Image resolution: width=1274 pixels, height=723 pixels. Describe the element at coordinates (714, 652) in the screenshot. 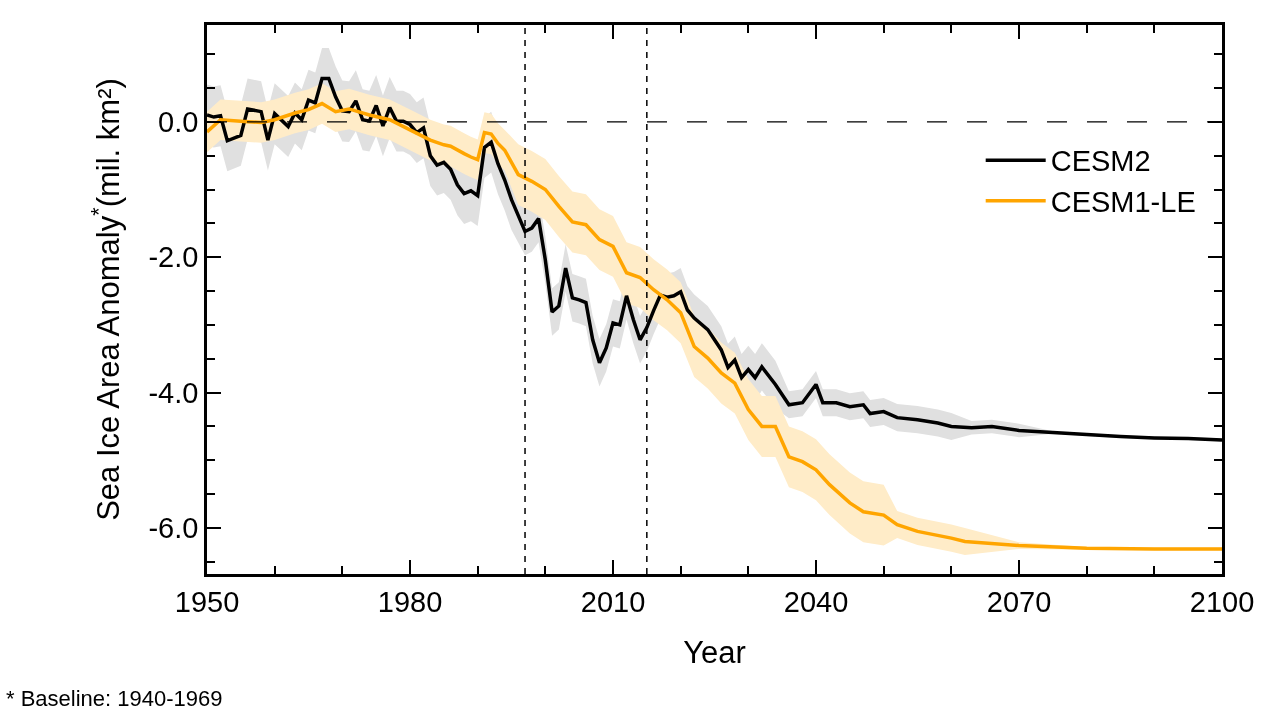

I see `x-axis-title: Year` at that location.